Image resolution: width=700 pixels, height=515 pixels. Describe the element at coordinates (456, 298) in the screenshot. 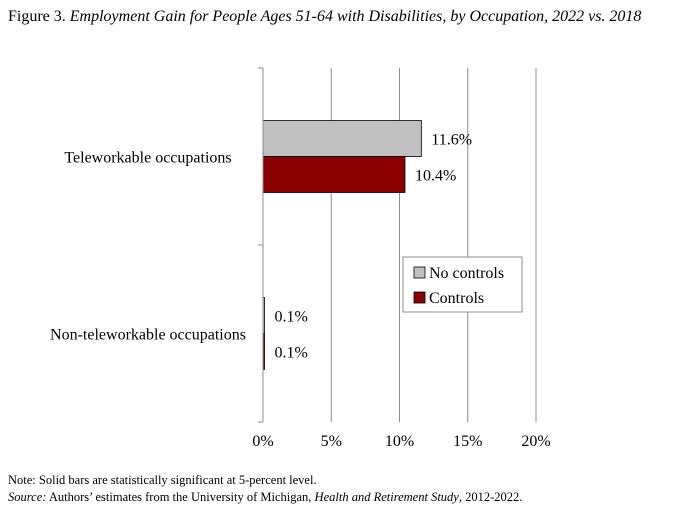

I see `legend-label: Controls` at that location.